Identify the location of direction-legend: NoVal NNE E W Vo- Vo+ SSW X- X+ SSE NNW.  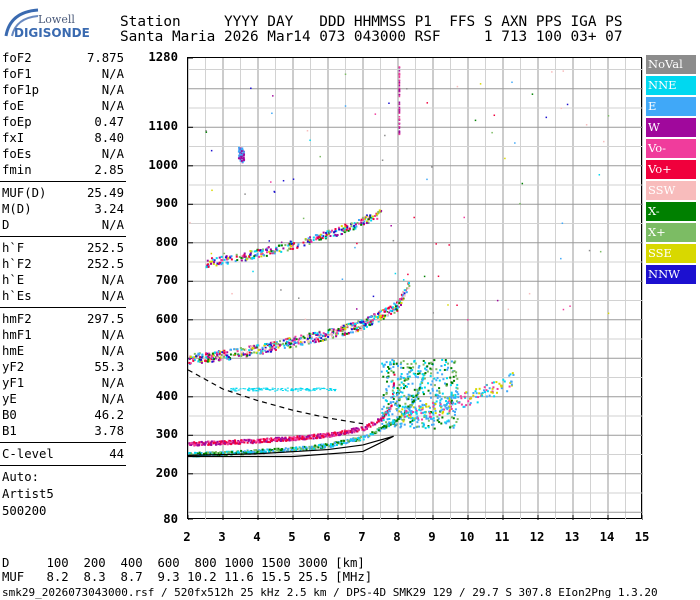
(671, 170).